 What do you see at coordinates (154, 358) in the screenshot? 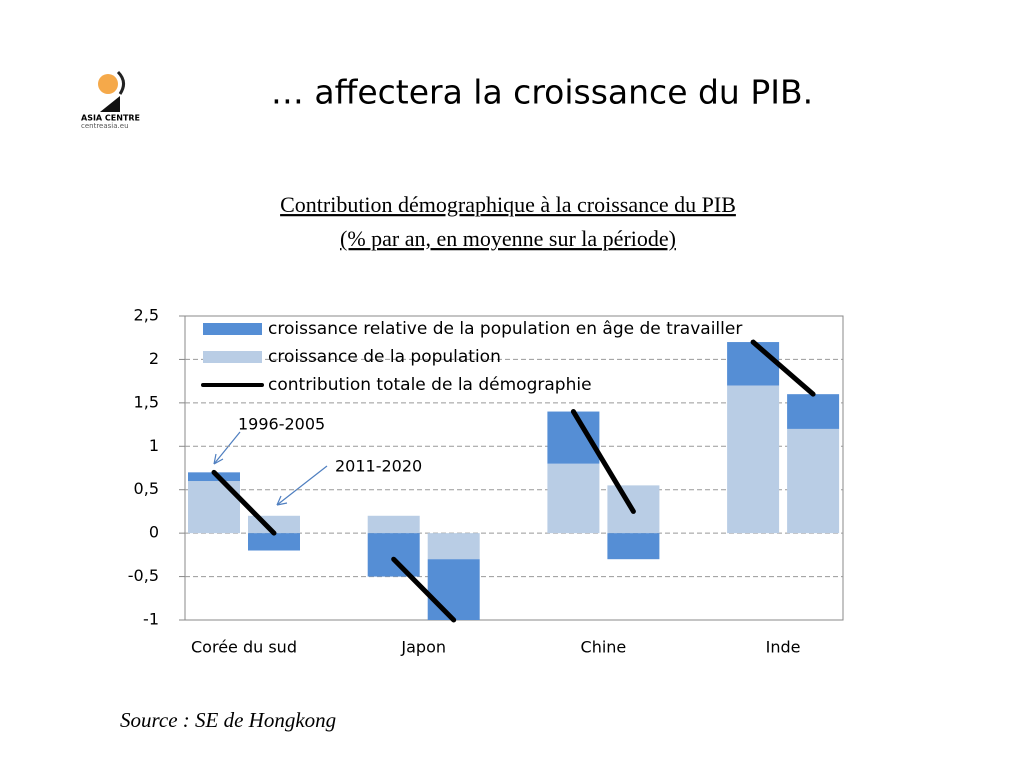
I see `y-tick-label: 2` at bounding box center [154, 358].